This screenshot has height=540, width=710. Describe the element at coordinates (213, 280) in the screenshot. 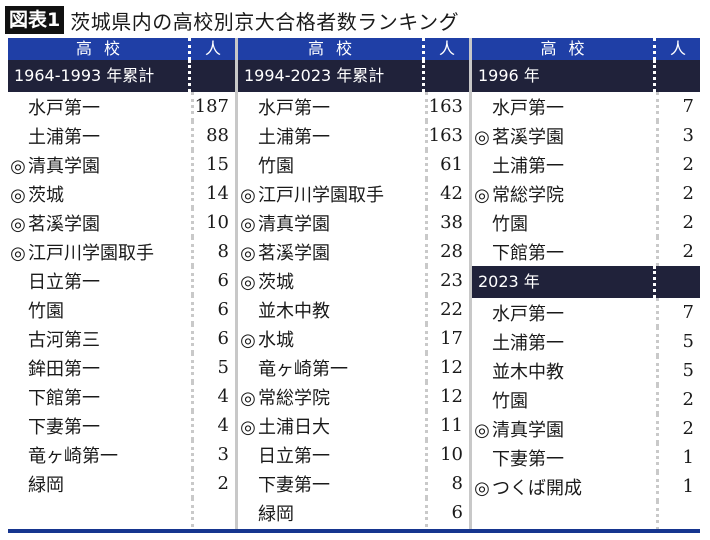

I see `count: 6` at that location.